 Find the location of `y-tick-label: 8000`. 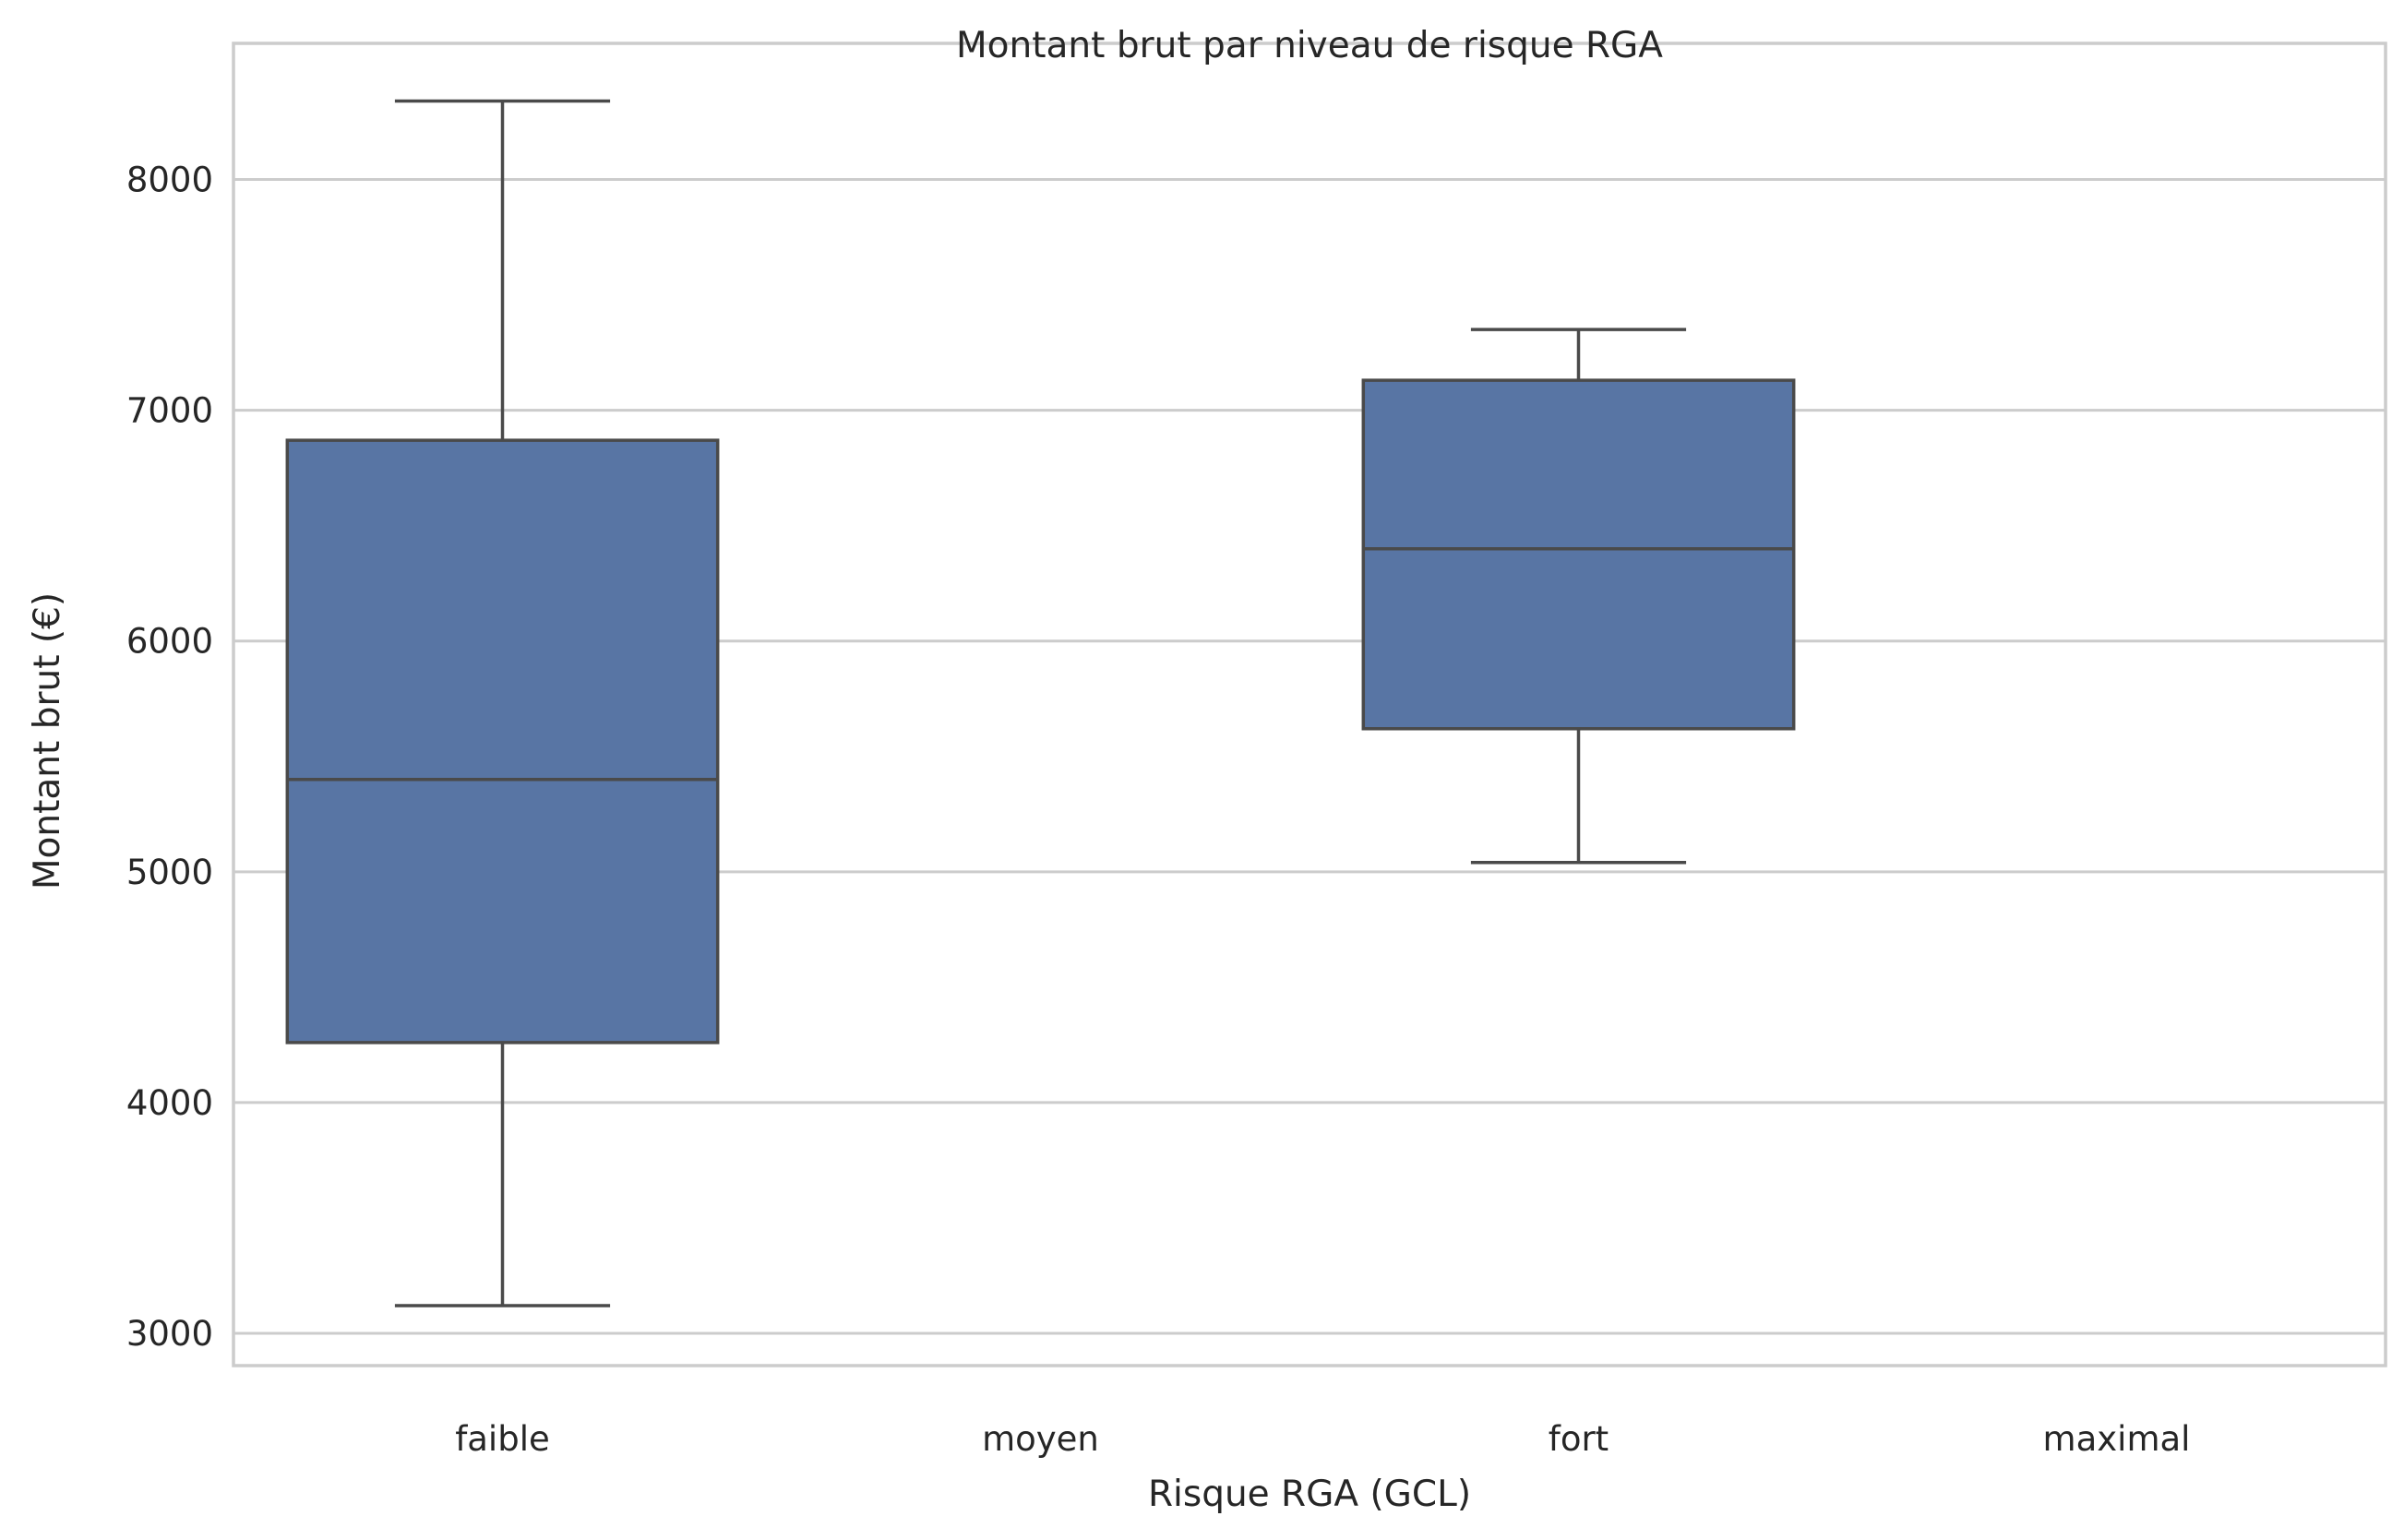

y-tick-label: 8000 is located at coordinates (169, 180).